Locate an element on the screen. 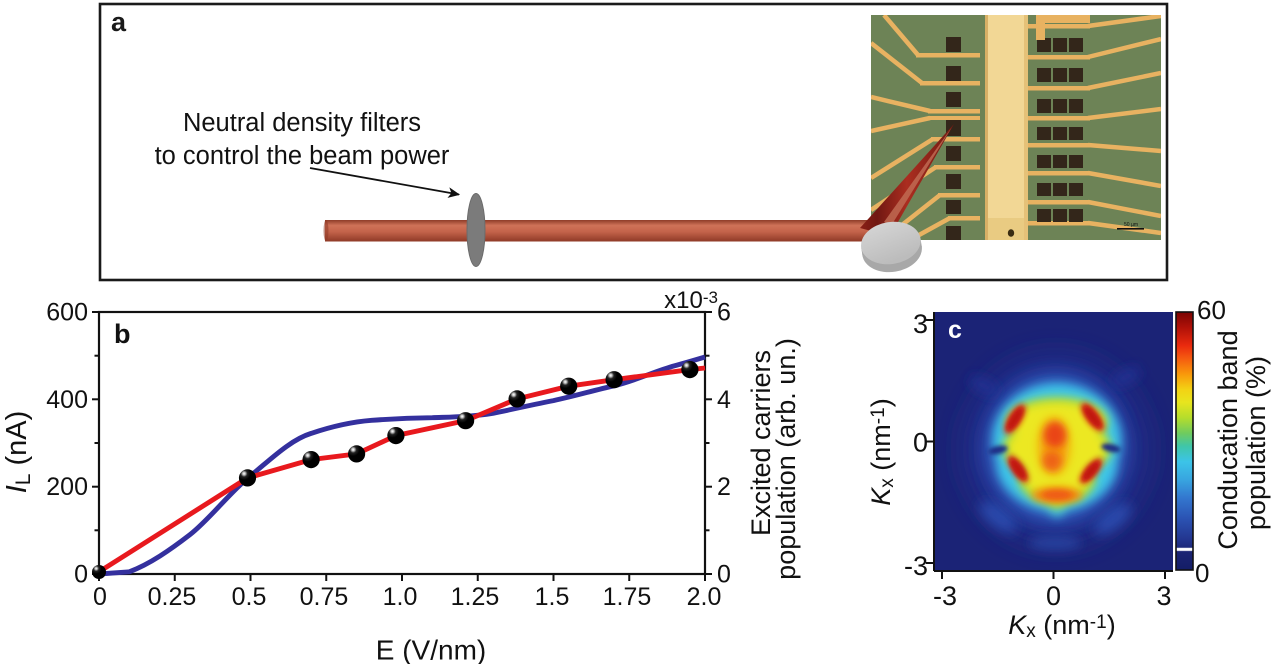 The height and width of the screenshot is (664, 1280). svg-text: b is located at coordinates (122, 334).